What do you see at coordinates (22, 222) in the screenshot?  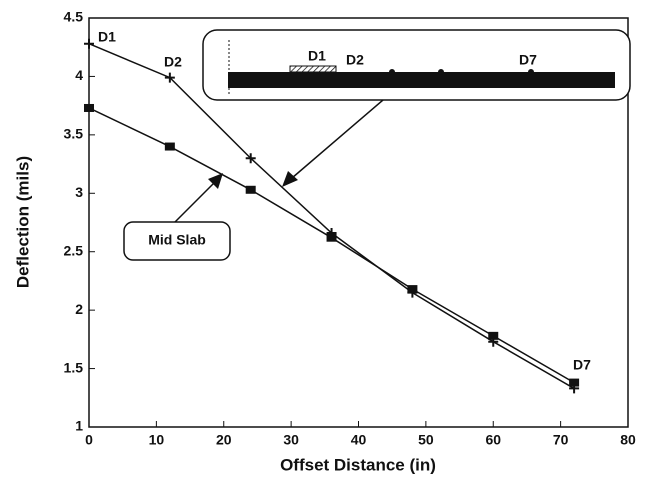 I see `y-axis-title: Deflection (mils)` at bounding box center [22, 222].